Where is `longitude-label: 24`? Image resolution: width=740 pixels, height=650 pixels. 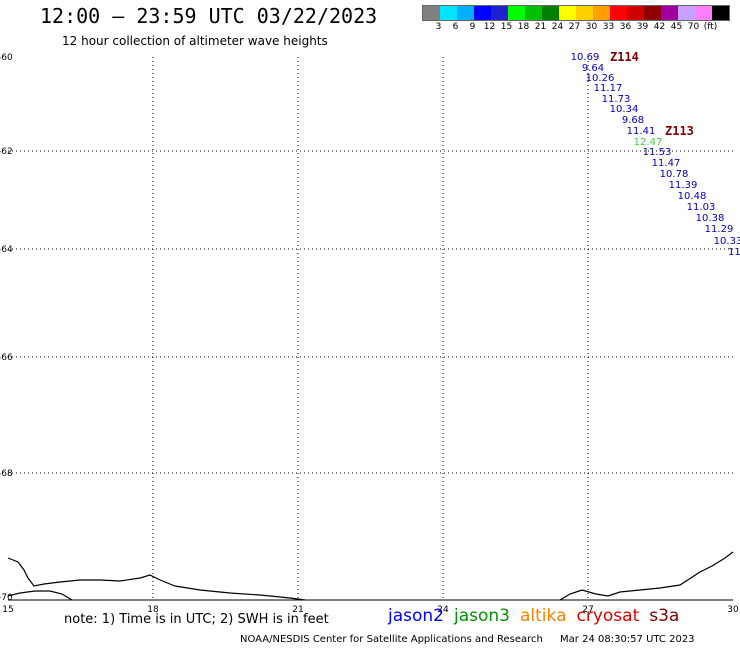
longitude-label: 24 is located at coordinates (443, 610).